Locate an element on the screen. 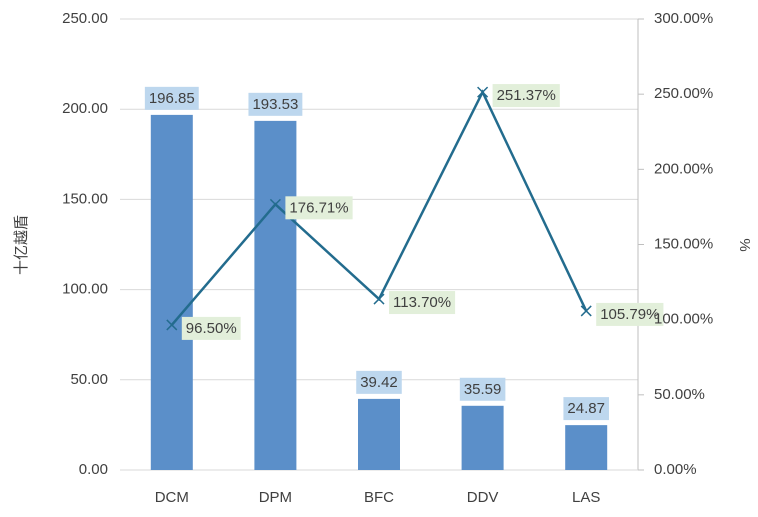 The image size is (758, 517). y-tick-label: 150.00 is located at coordinates (85, 198).